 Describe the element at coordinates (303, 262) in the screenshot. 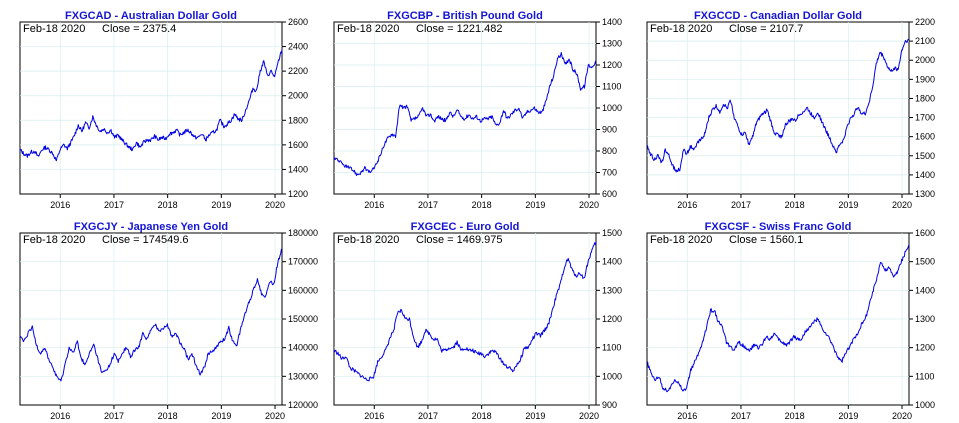

I see `y-tick-label: 170000` at that location.